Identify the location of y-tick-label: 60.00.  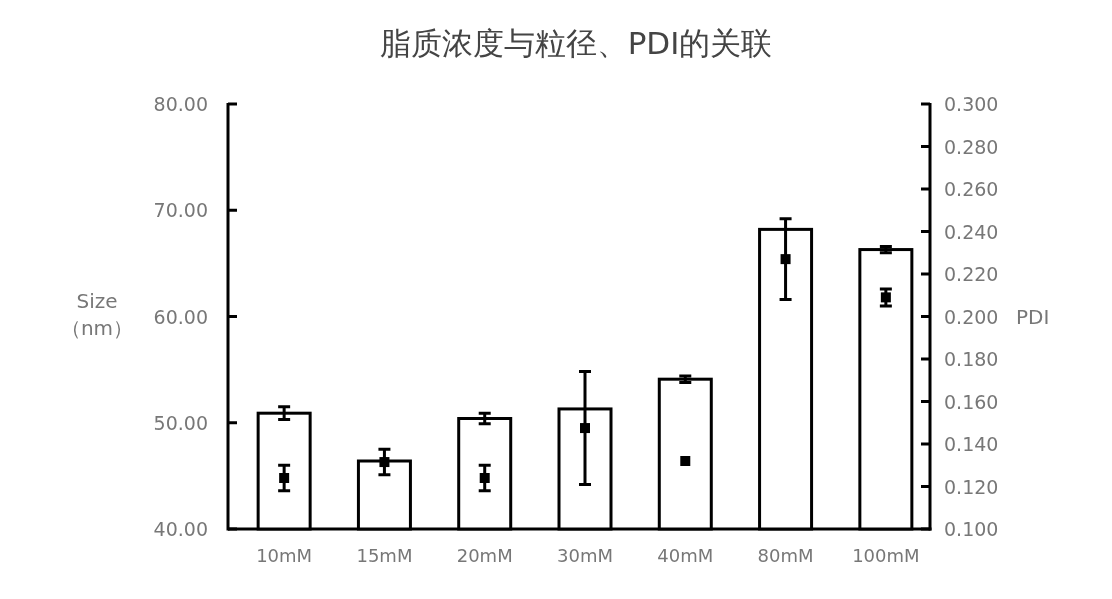
(180, 316).